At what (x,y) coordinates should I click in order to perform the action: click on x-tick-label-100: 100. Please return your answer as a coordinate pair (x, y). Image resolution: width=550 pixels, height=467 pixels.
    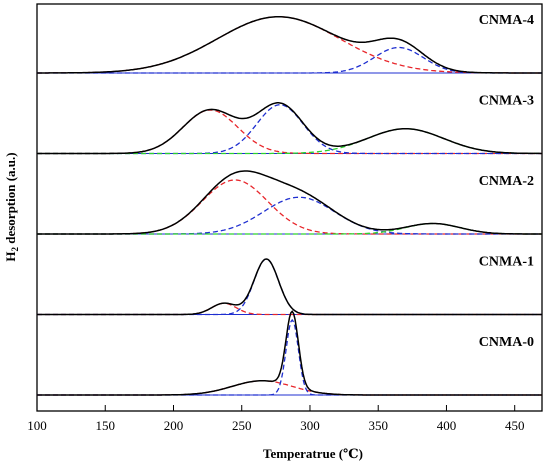
    Looking at the image, I should click on (37, 425).